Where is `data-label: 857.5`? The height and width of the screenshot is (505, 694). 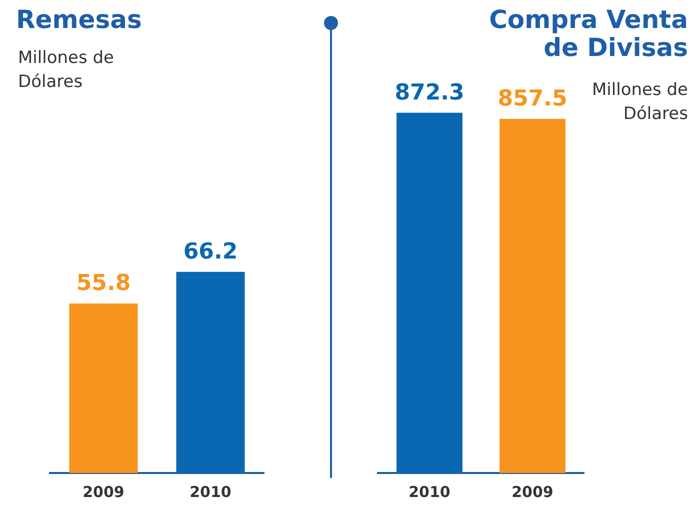
data-label: 857.5 is located at coordinates (533, 99).